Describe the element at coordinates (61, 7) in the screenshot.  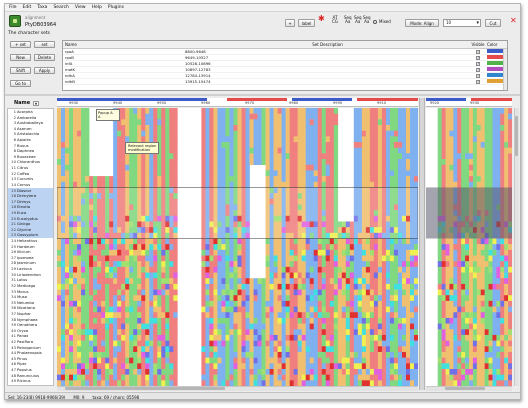
I see `menu-search: Search` at that location.